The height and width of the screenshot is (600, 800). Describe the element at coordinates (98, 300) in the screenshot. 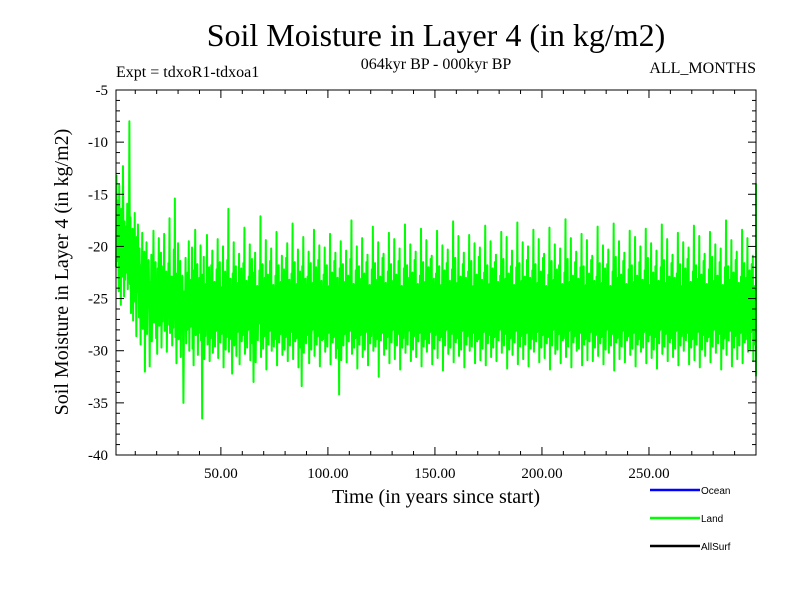

I see `y-tick-label: -25` at that location.